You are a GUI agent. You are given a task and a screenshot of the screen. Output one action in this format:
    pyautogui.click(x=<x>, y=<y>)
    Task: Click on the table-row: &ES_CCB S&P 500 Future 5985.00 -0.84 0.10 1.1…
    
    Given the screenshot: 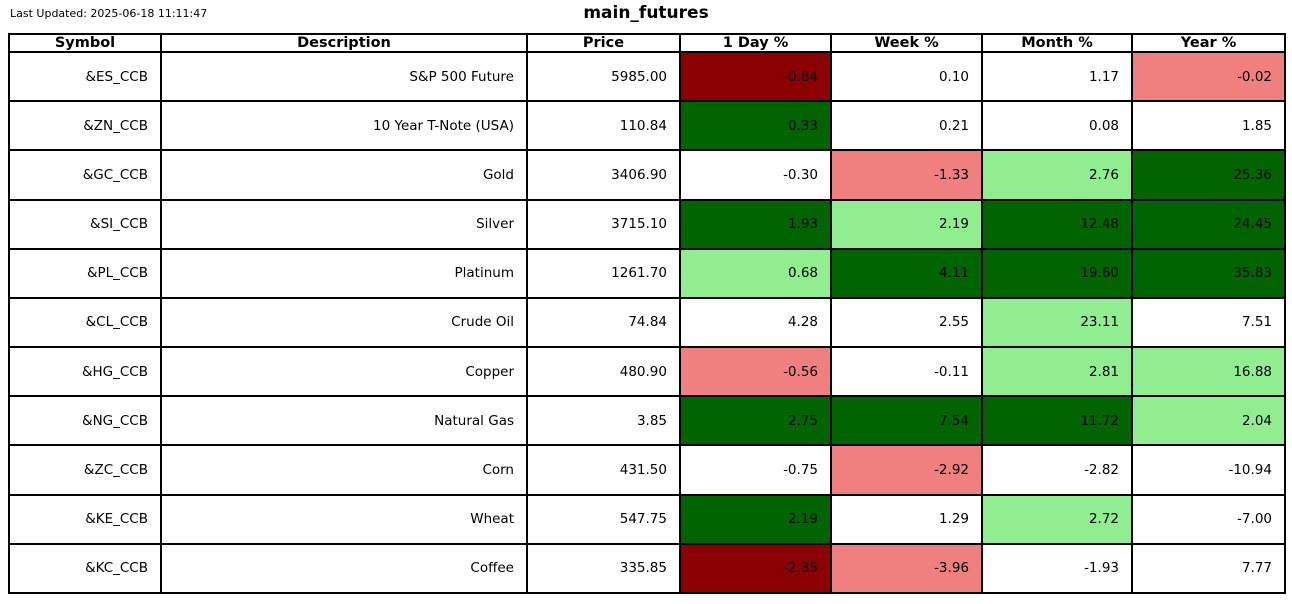 What is the action you would take?
    pyautogui.click(x=647, y=76)
    